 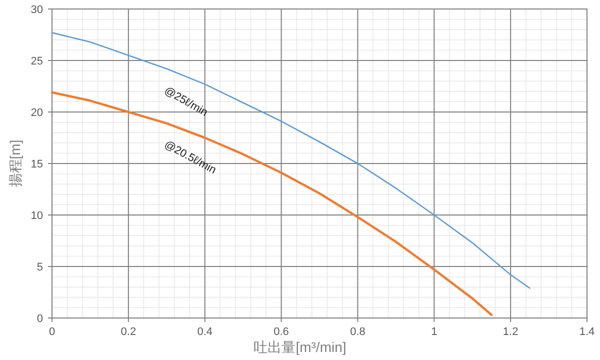 I want to click on y-tick-label: 25, so click(x=36, y=62).